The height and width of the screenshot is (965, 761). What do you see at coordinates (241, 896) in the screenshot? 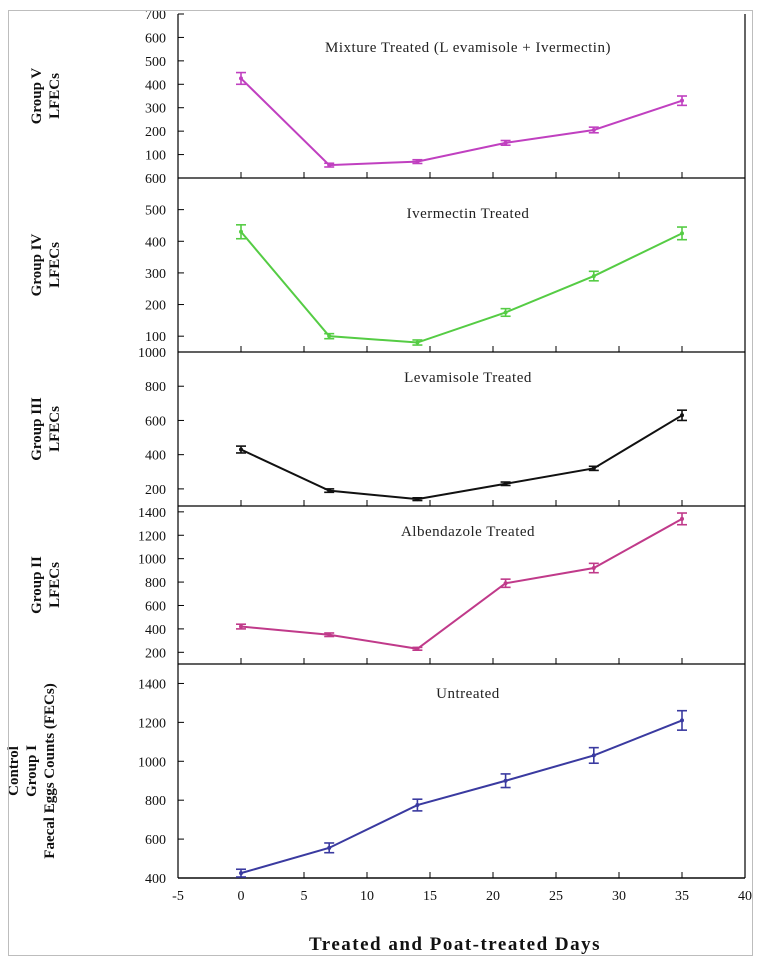
I see `x-tick-label: 0` at bounding box center [241, 896].